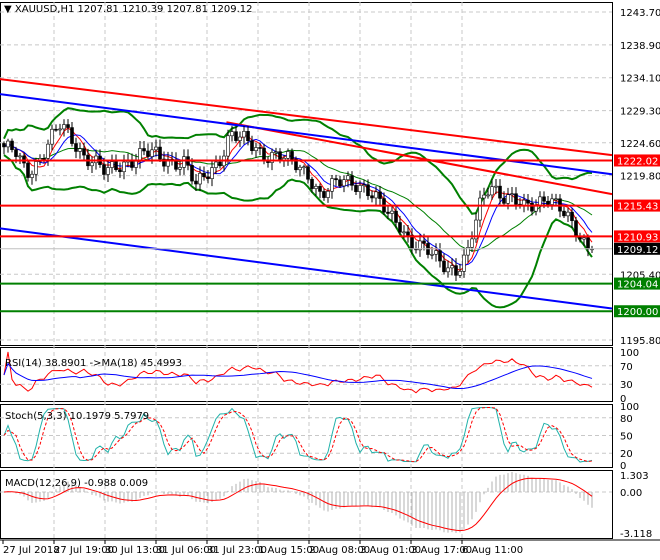 The image size is (660, 560). I want to click on indicator-title: MACD(12,26,9) -0.988 0.009, so click(76, 483).